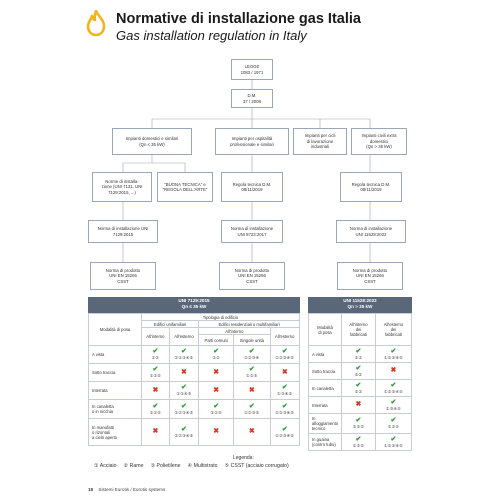  What do you see at coordinates (371, 231) in the screenshot?
I see `box-norma-uni11528: Norma di installazione UNI 11528:2022` at bounding box center [371, 231].